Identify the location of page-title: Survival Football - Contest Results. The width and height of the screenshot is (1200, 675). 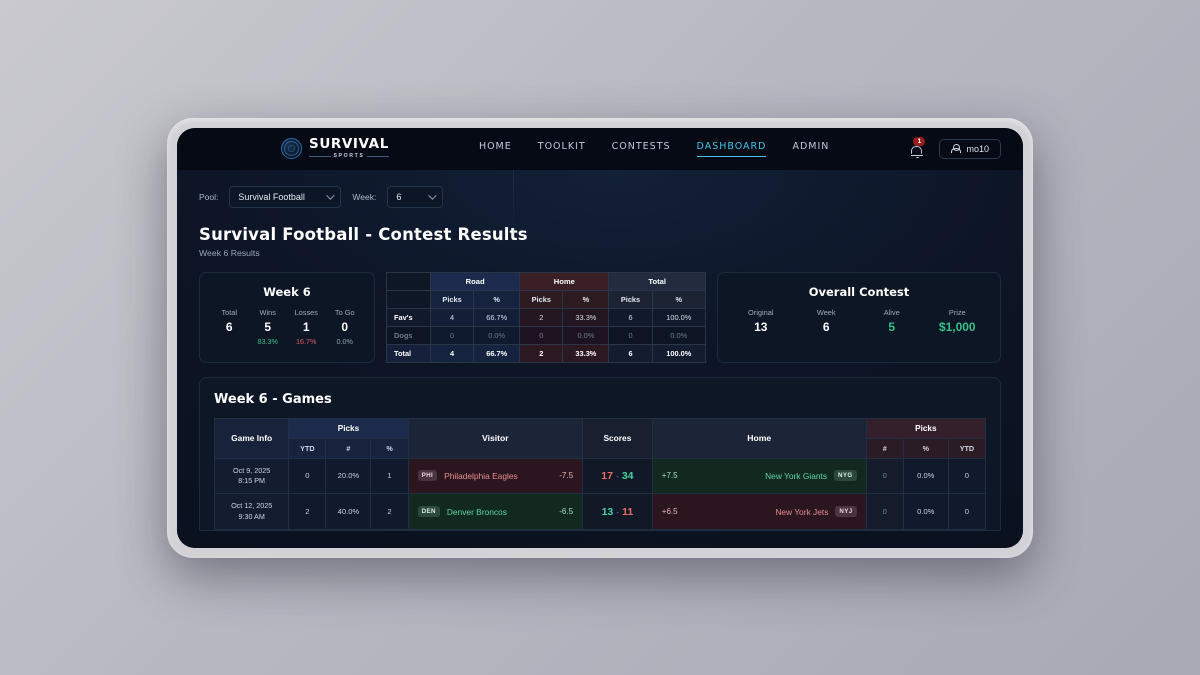
(363, 234).